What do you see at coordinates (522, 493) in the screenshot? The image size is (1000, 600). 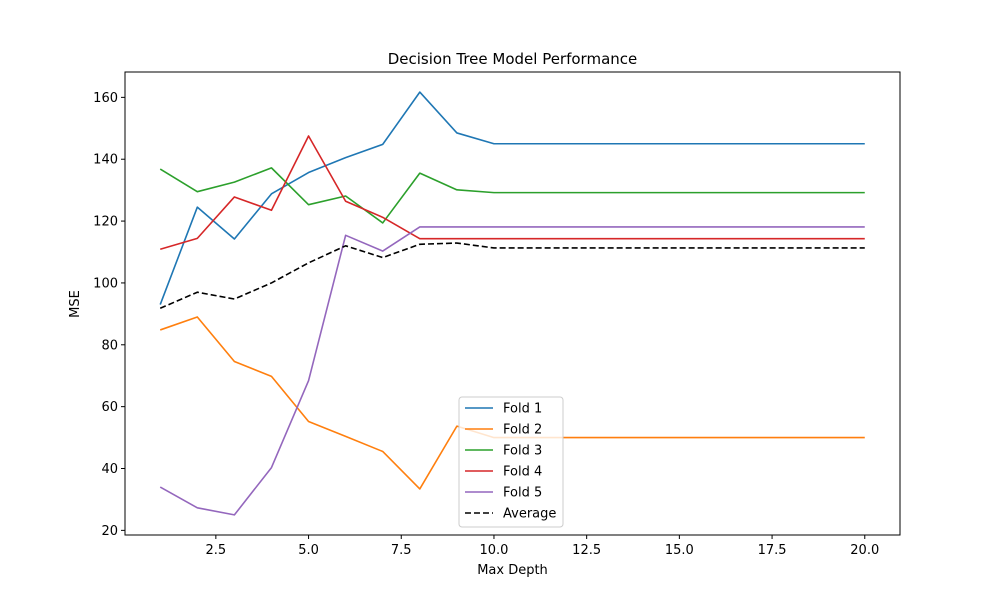 I see `legend-label: Fold 5` at bounding box center [522, 493].